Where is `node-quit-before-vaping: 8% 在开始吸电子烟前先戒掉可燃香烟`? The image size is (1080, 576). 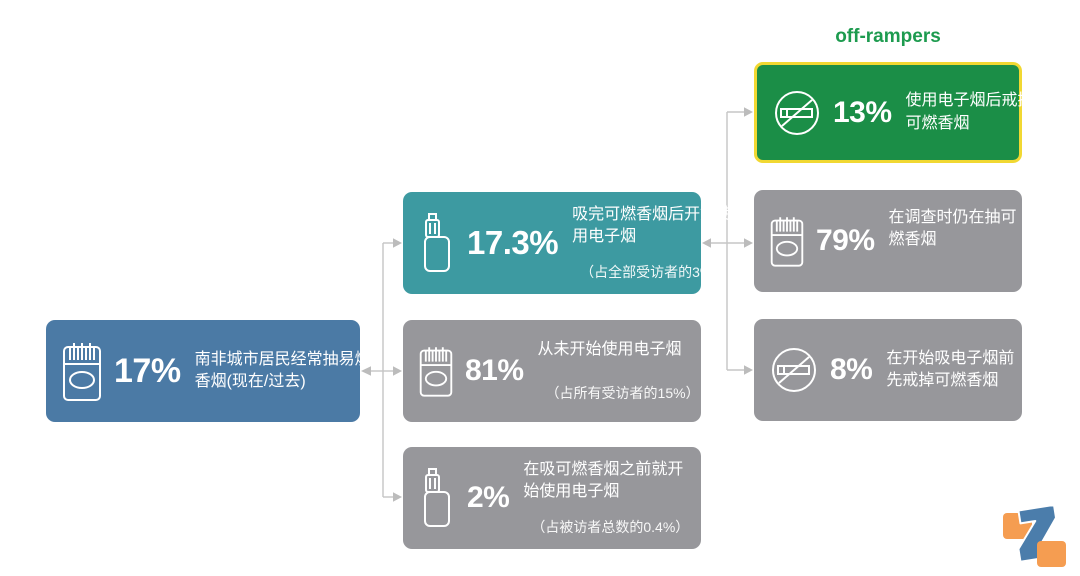 node-quit-before-vaping: 8% 在开始吸电子烟前先戒掉可燃香烟 is located at coordinates (888, 370).